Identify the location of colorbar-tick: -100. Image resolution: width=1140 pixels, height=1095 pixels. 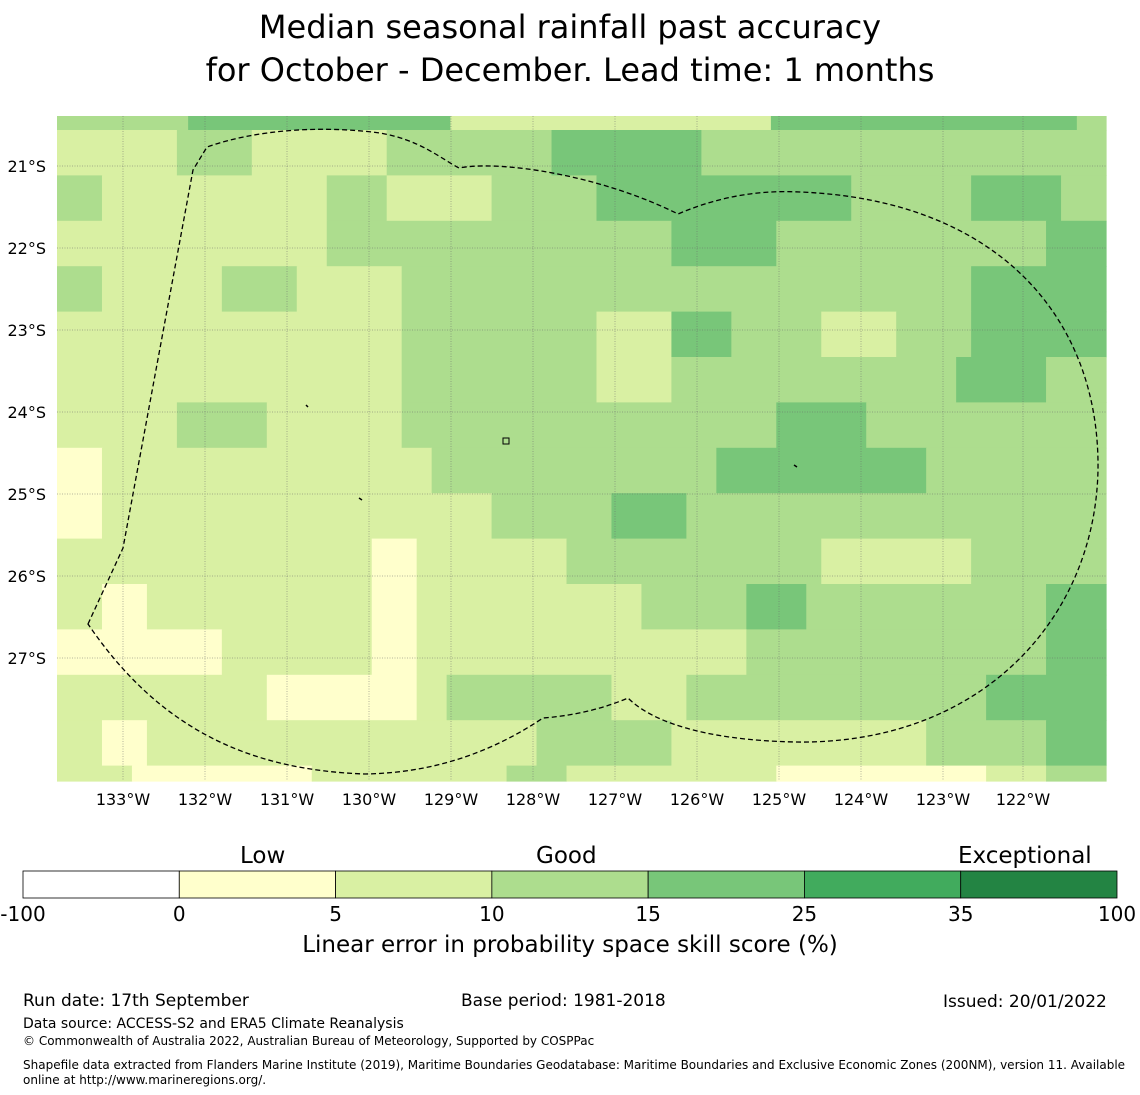
(22, 914).